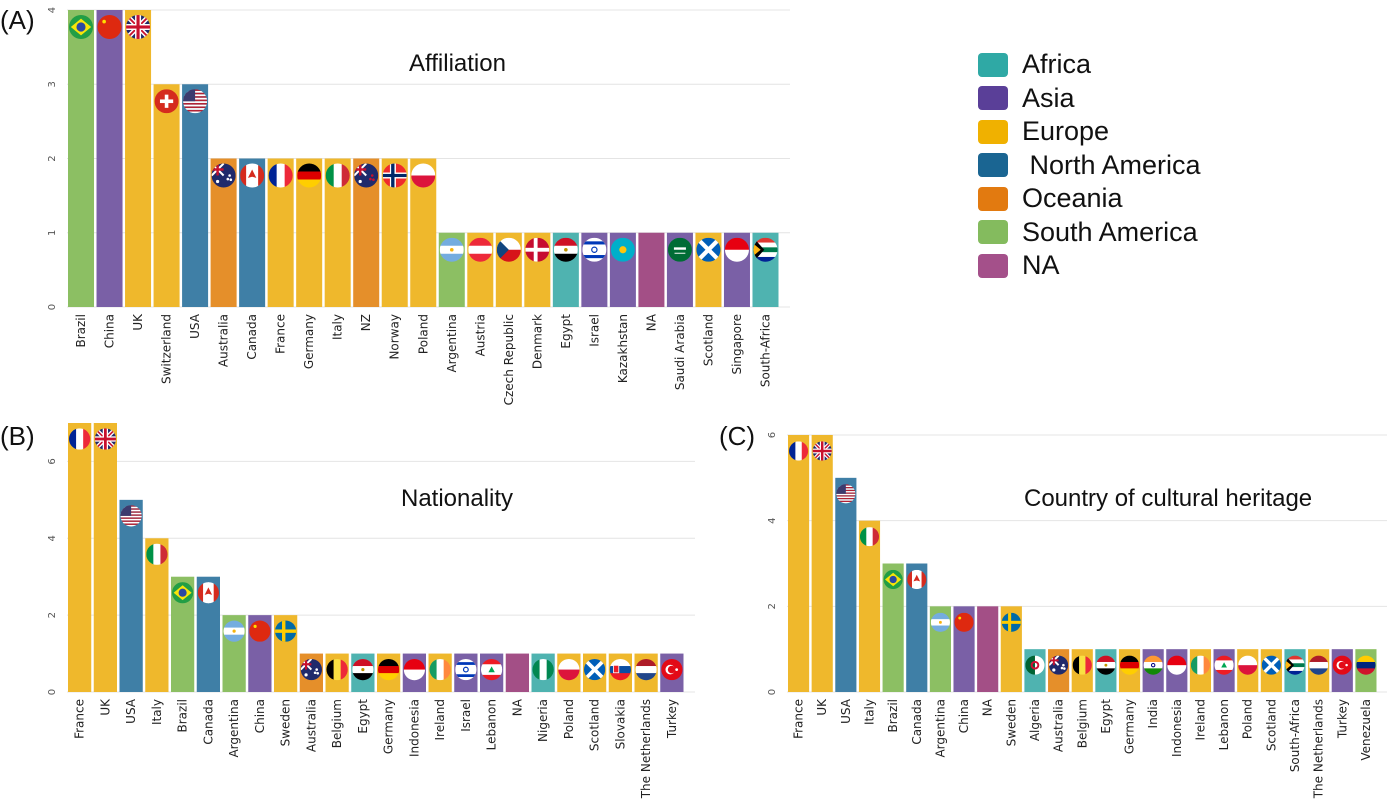  Describe the element at coordinates (366, 322) in the screenshot. I see `x-tick-label: NZ` at that location.